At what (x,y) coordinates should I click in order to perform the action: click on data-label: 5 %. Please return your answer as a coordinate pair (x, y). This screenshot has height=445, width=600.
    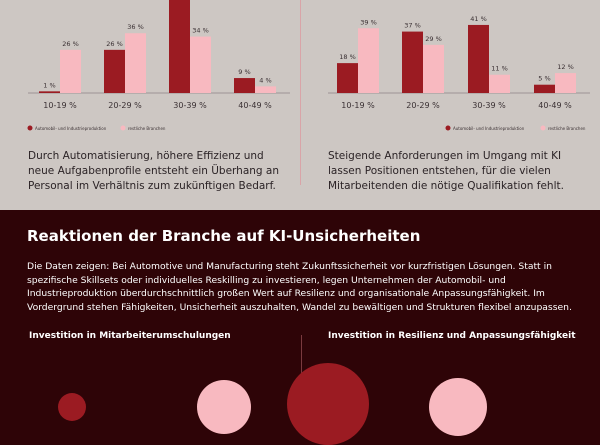
    Looking at the image, I should click on (544, 79).